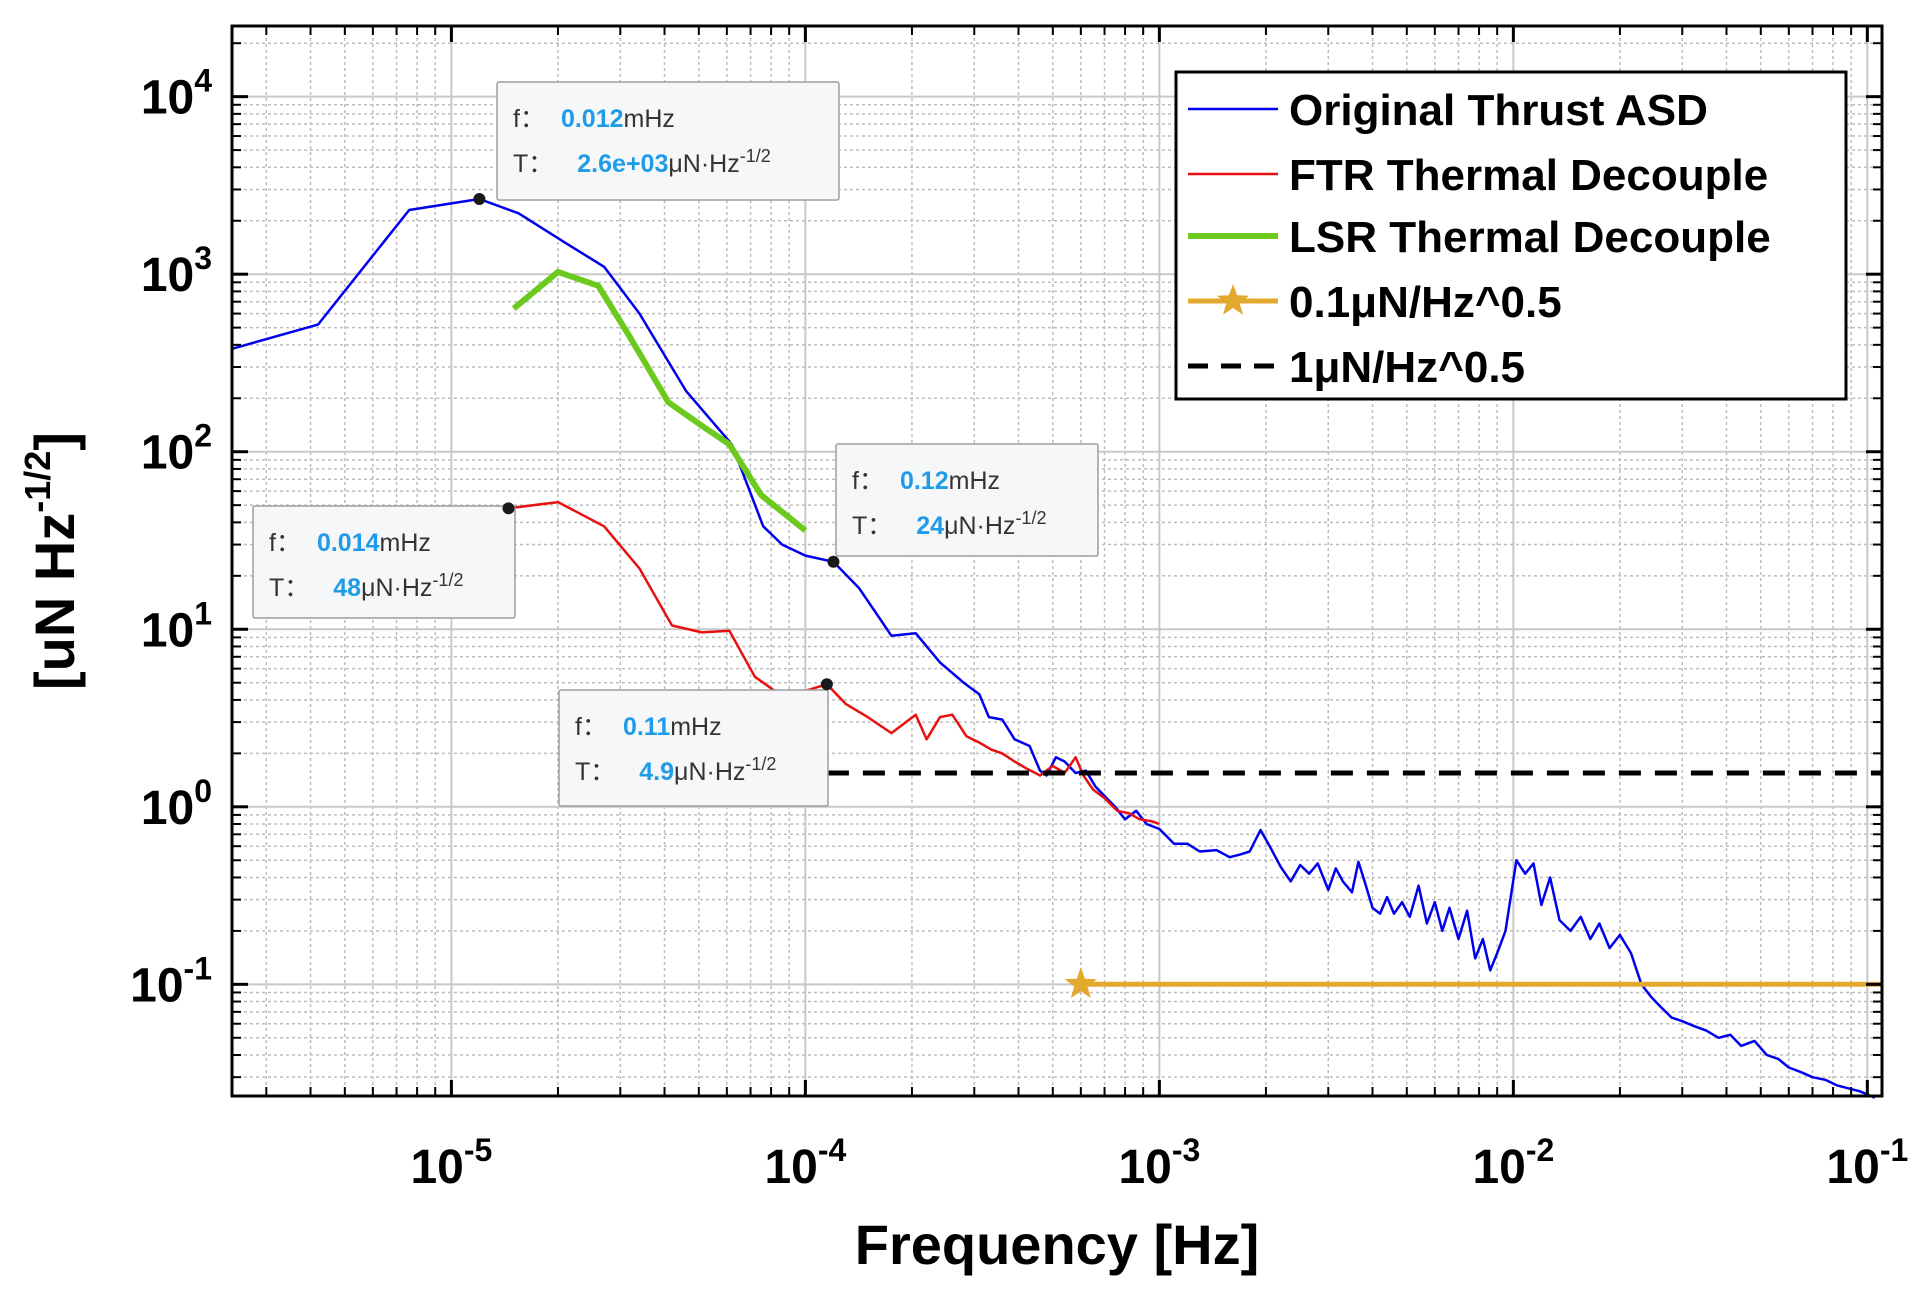  Describe the element at coordinates (834, 663) in the screenshot. I see `series-ftr-thermal-decouple` at that location.